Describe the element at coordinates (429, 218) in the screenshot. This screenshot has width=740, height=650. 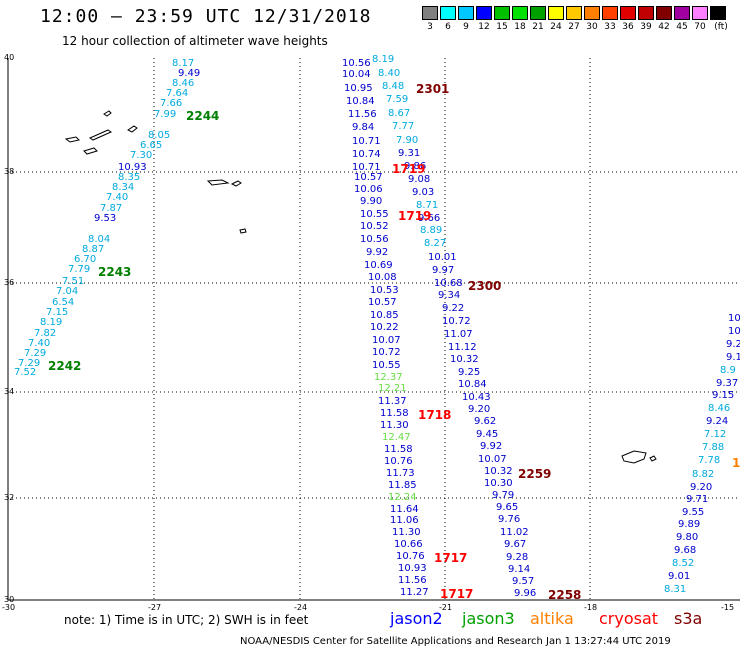
I see `wave-height-label: 9.66` at that location.